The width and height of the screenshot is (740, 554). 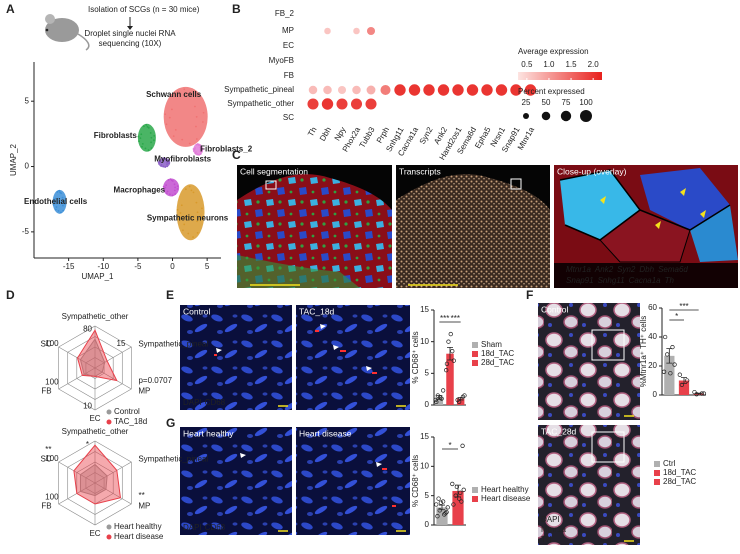 I want to click on colorbar-tick-label: 0.5, so click(x=527, y=64).